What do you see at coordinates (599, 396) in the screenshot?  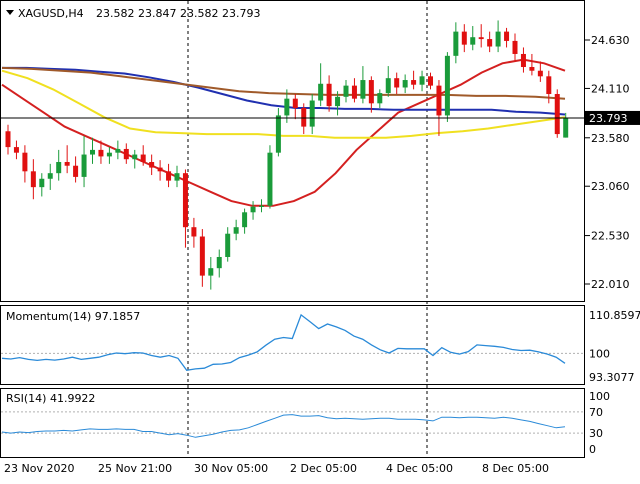 I see `rsi-tick-label: 100` at bounding box center [599, 396].